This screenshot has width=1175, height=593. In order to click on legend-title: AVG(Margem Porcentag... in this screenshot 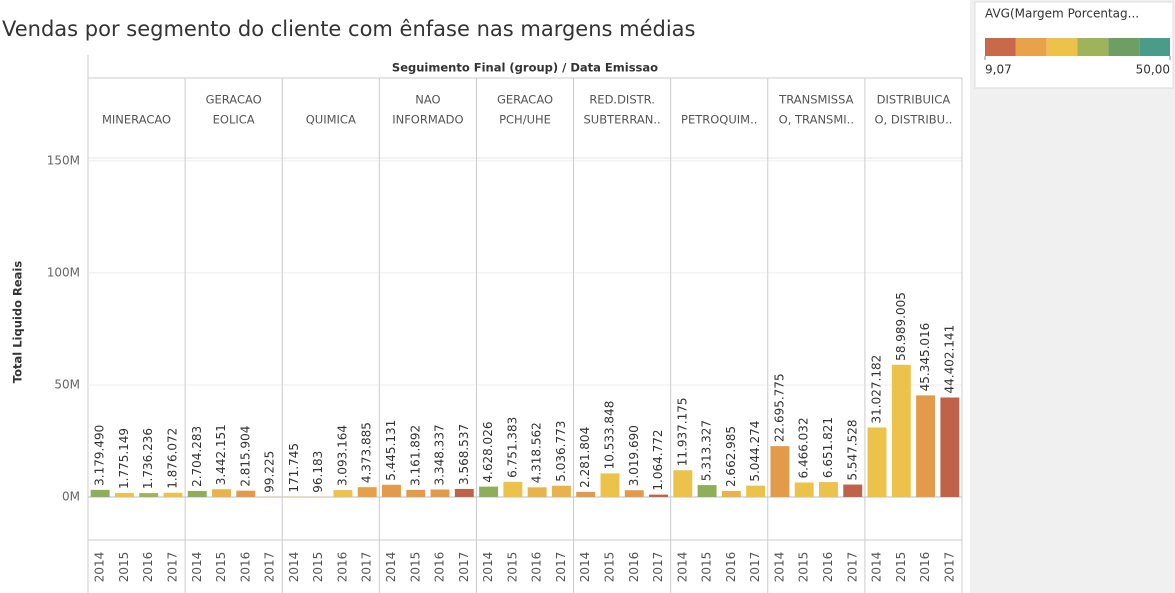, I will do `click(1062, 14)`.